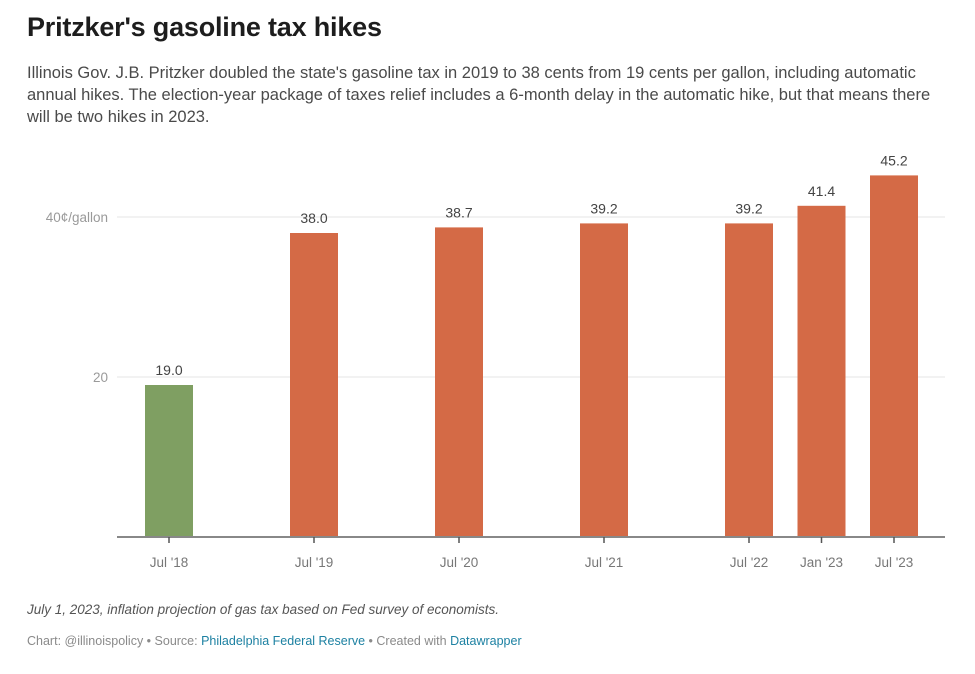 Image resolution: width=975 pixels, height=674 pixels. What do you see at coordinates (85, 641) in the screenshot?
I see `credit-text: Chart: @illinoispolicy` at bounding box center [85, 641].